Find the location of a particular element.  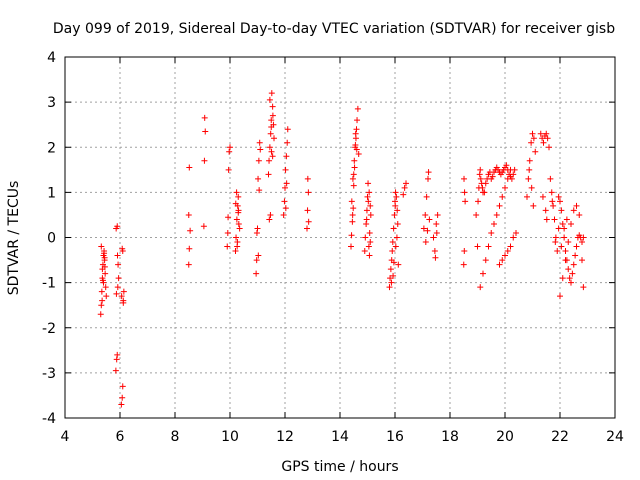

x-tick-label: 8 is located at coordinates (175, 437).